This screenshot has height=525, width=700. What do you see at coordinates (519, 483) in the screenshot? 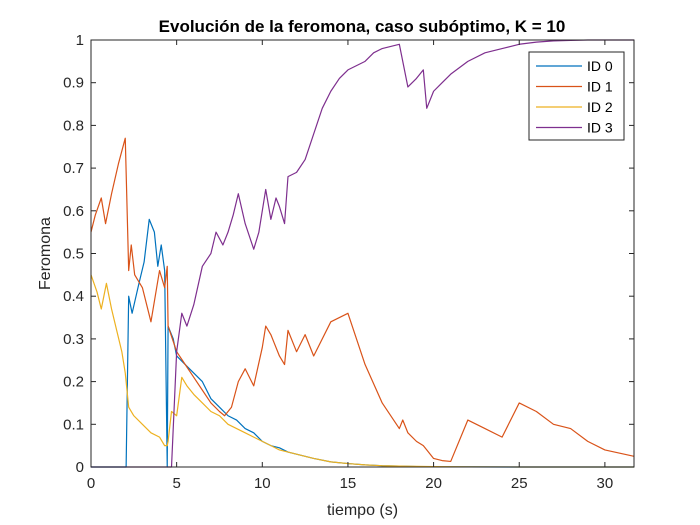
I see `x-tick-label: 25` at bounding box center [519, 483].